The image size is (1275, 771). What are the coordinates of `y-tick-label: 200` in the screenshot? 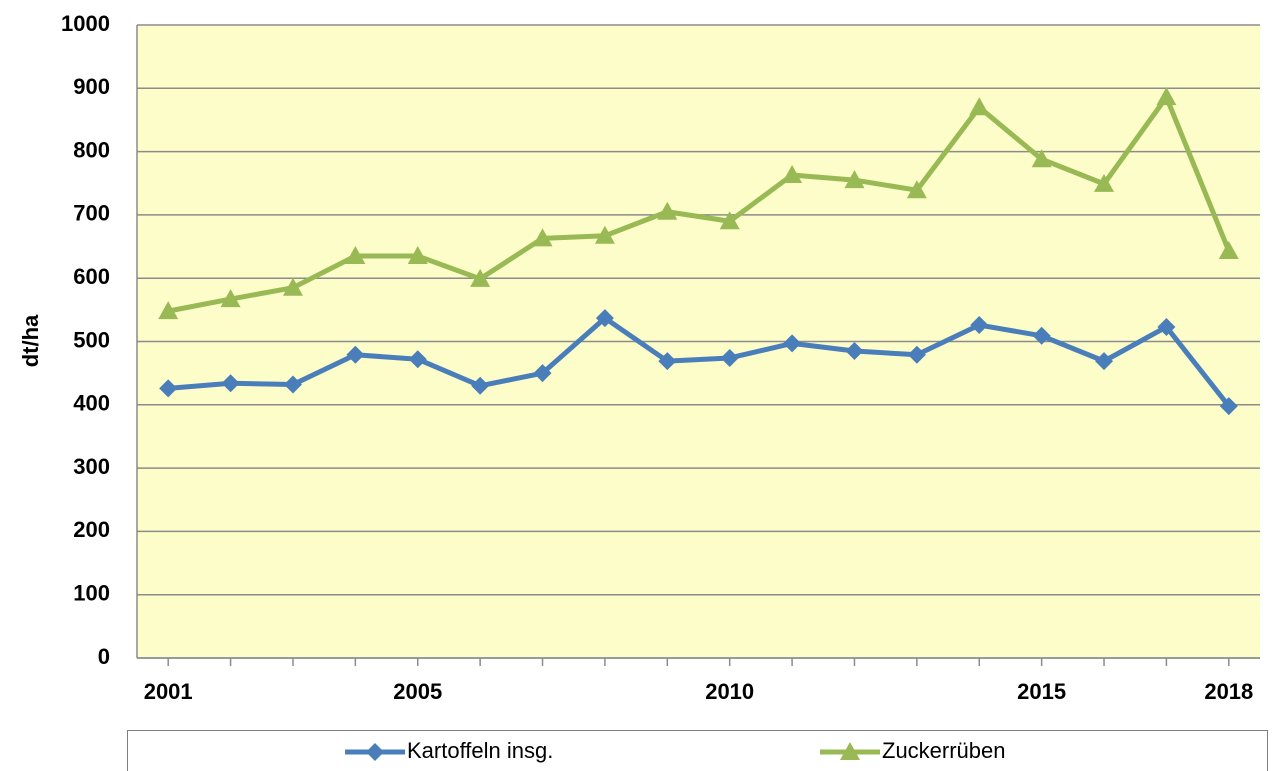 It's located at (91, 529).